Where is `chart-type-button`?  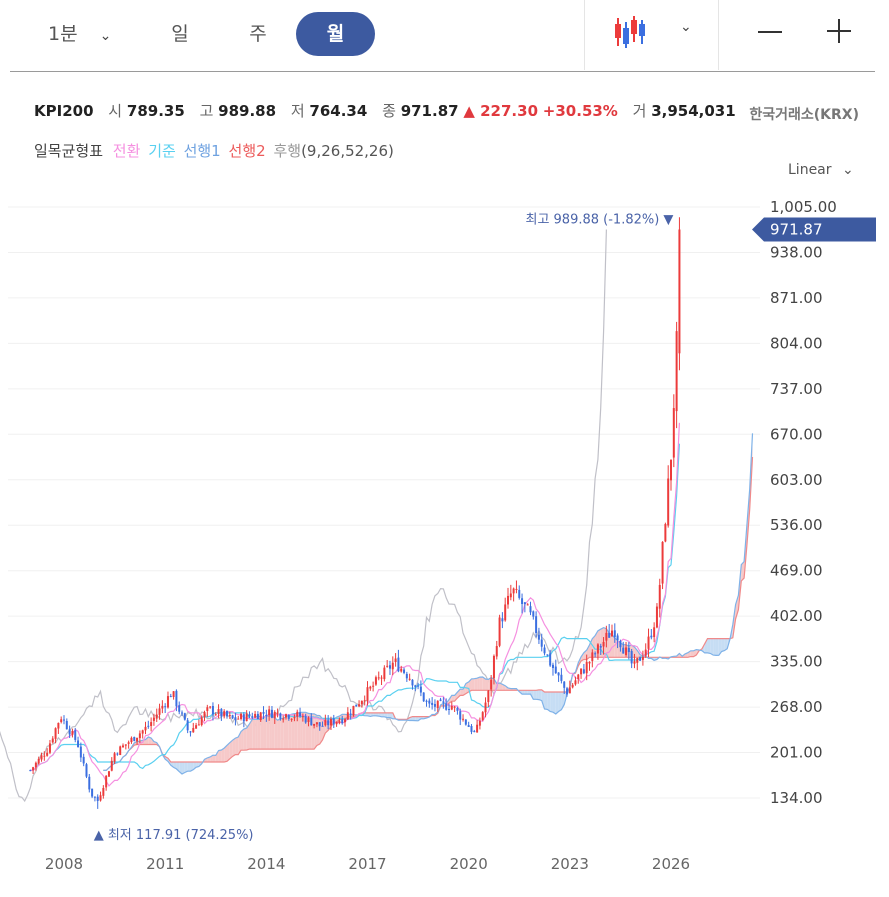
chart-type-button is located at coordinates (631, 32).